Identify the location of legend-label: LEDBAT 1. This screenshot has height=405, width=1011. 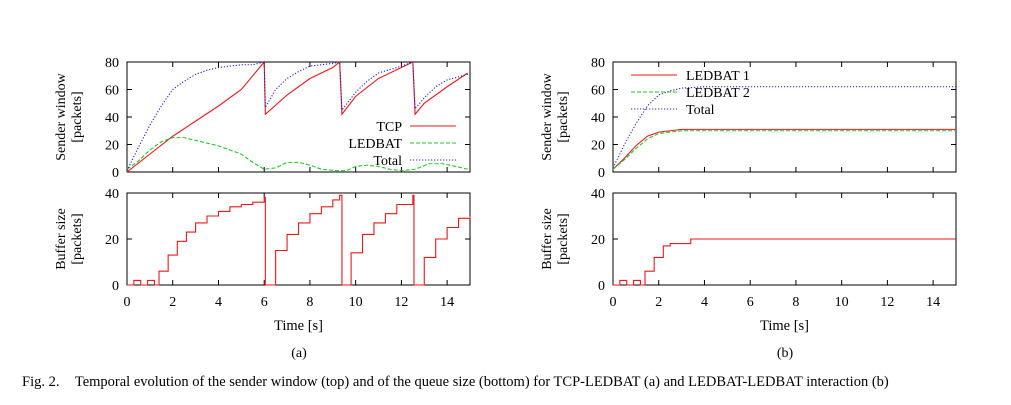
(718, 76).